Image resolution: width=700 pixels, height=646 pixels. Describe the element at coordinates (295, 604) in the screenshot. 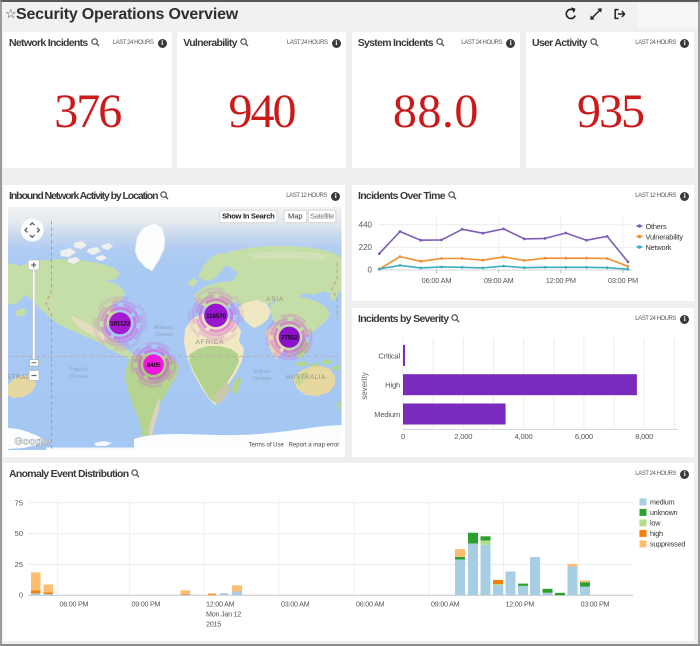

I see `svg-text: 03:00 AM` at that location.